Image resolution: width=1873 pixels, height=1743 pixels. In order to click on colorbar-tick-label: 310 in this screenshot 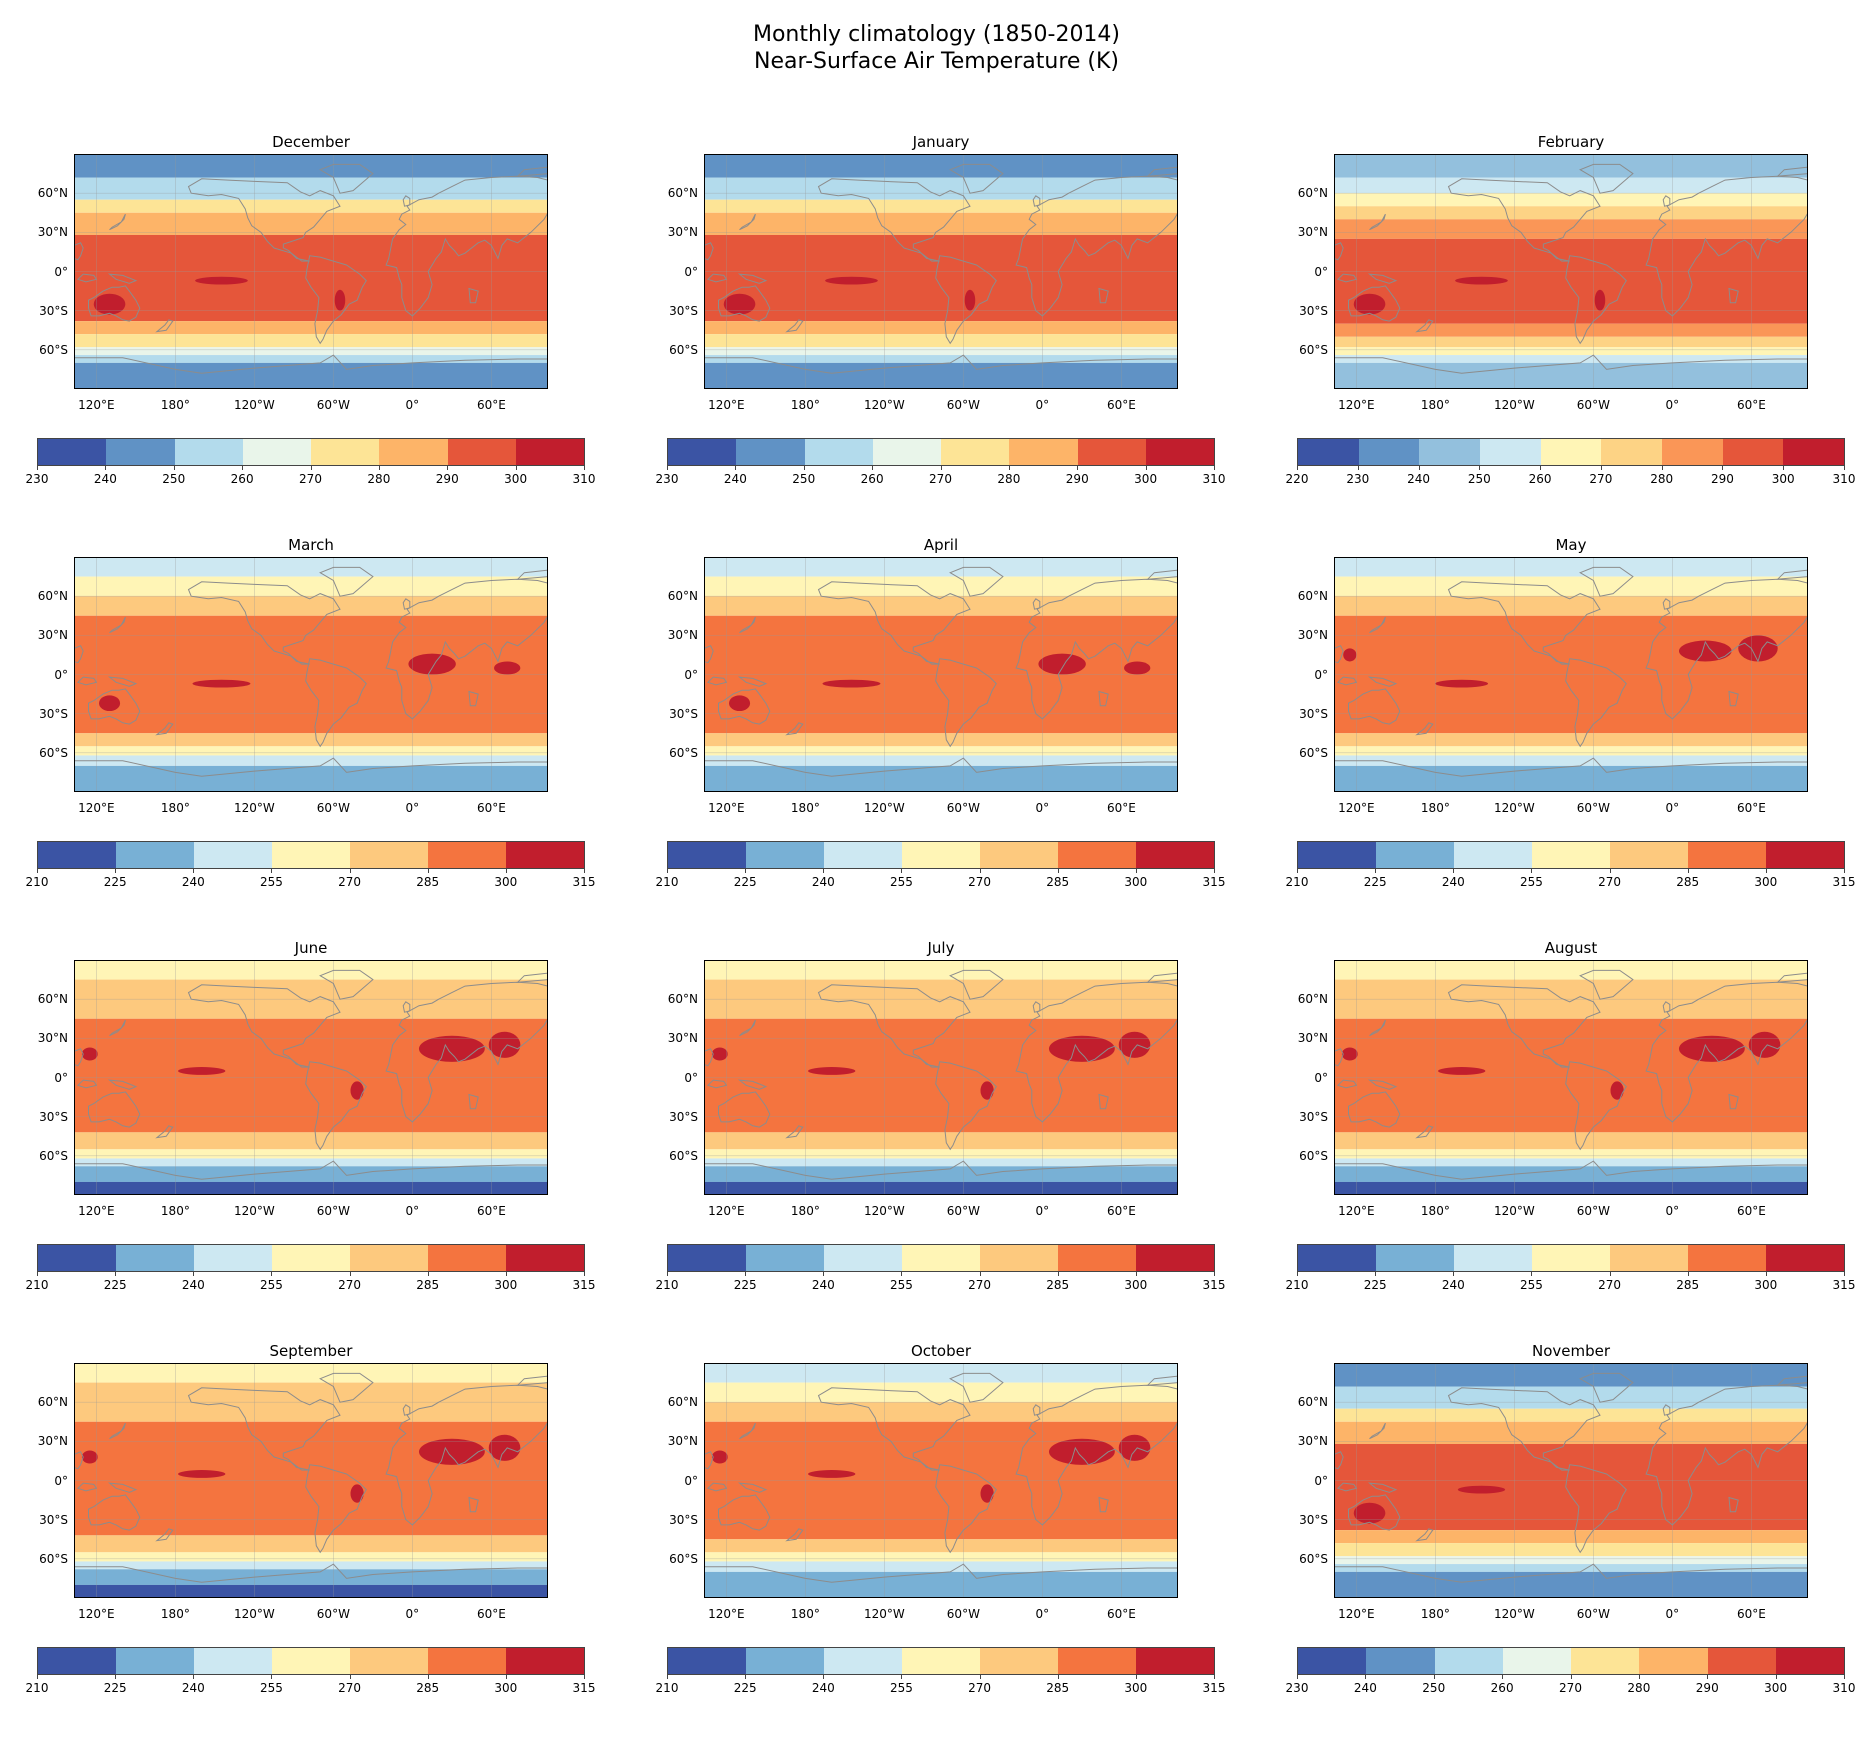, I will do `click(1214, 479)`.